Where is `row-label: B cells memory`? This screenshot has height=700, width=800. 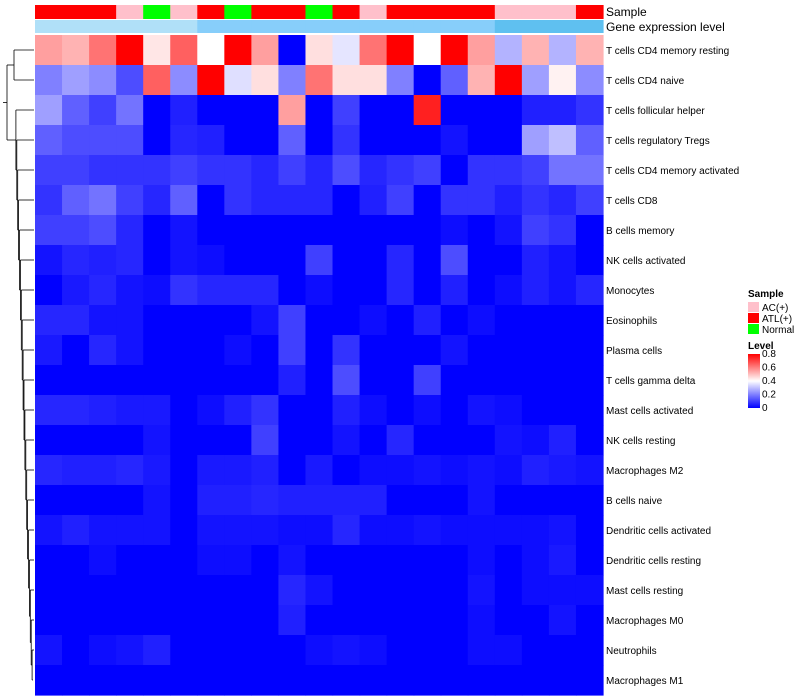
row-label: B cells memory is located at coordinates (640, 231).